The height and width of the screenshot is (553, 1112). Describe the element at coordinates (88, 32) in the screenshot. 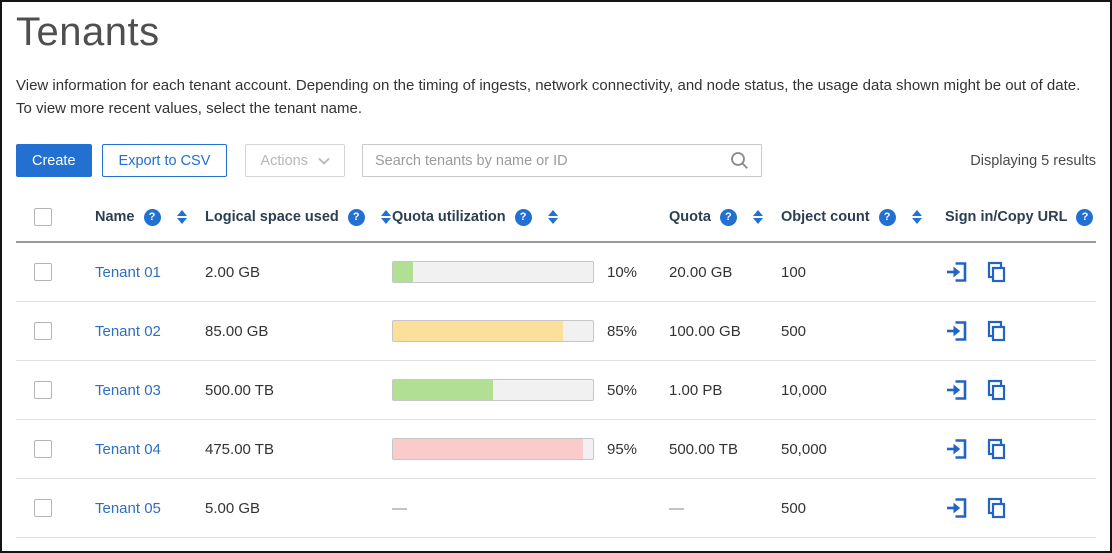

I see `page-title: Tenants` at that location.